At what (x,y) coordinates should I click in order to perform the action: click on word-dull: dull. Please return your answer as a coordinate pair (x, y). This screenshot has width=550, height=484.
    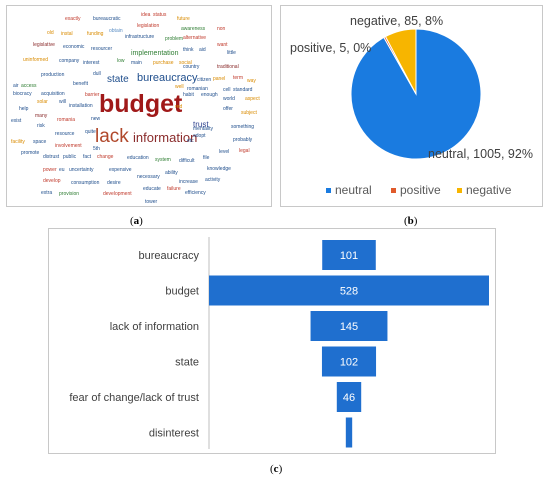
    Looking at the image, I should click on (97, 74).